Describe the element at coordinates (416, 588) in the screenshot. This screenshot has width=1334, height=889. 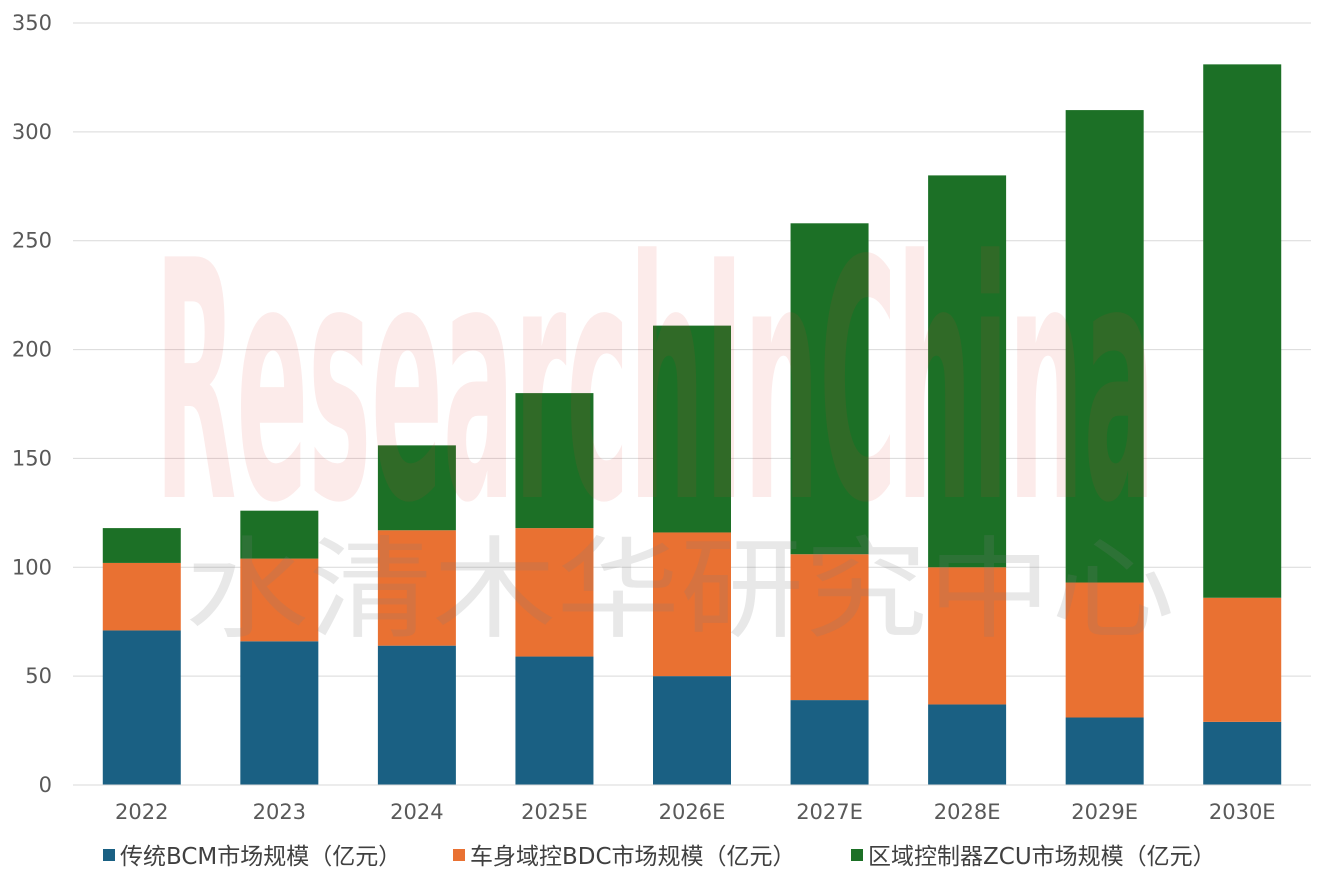
I see `bar-segment-s1-c2` at that location.